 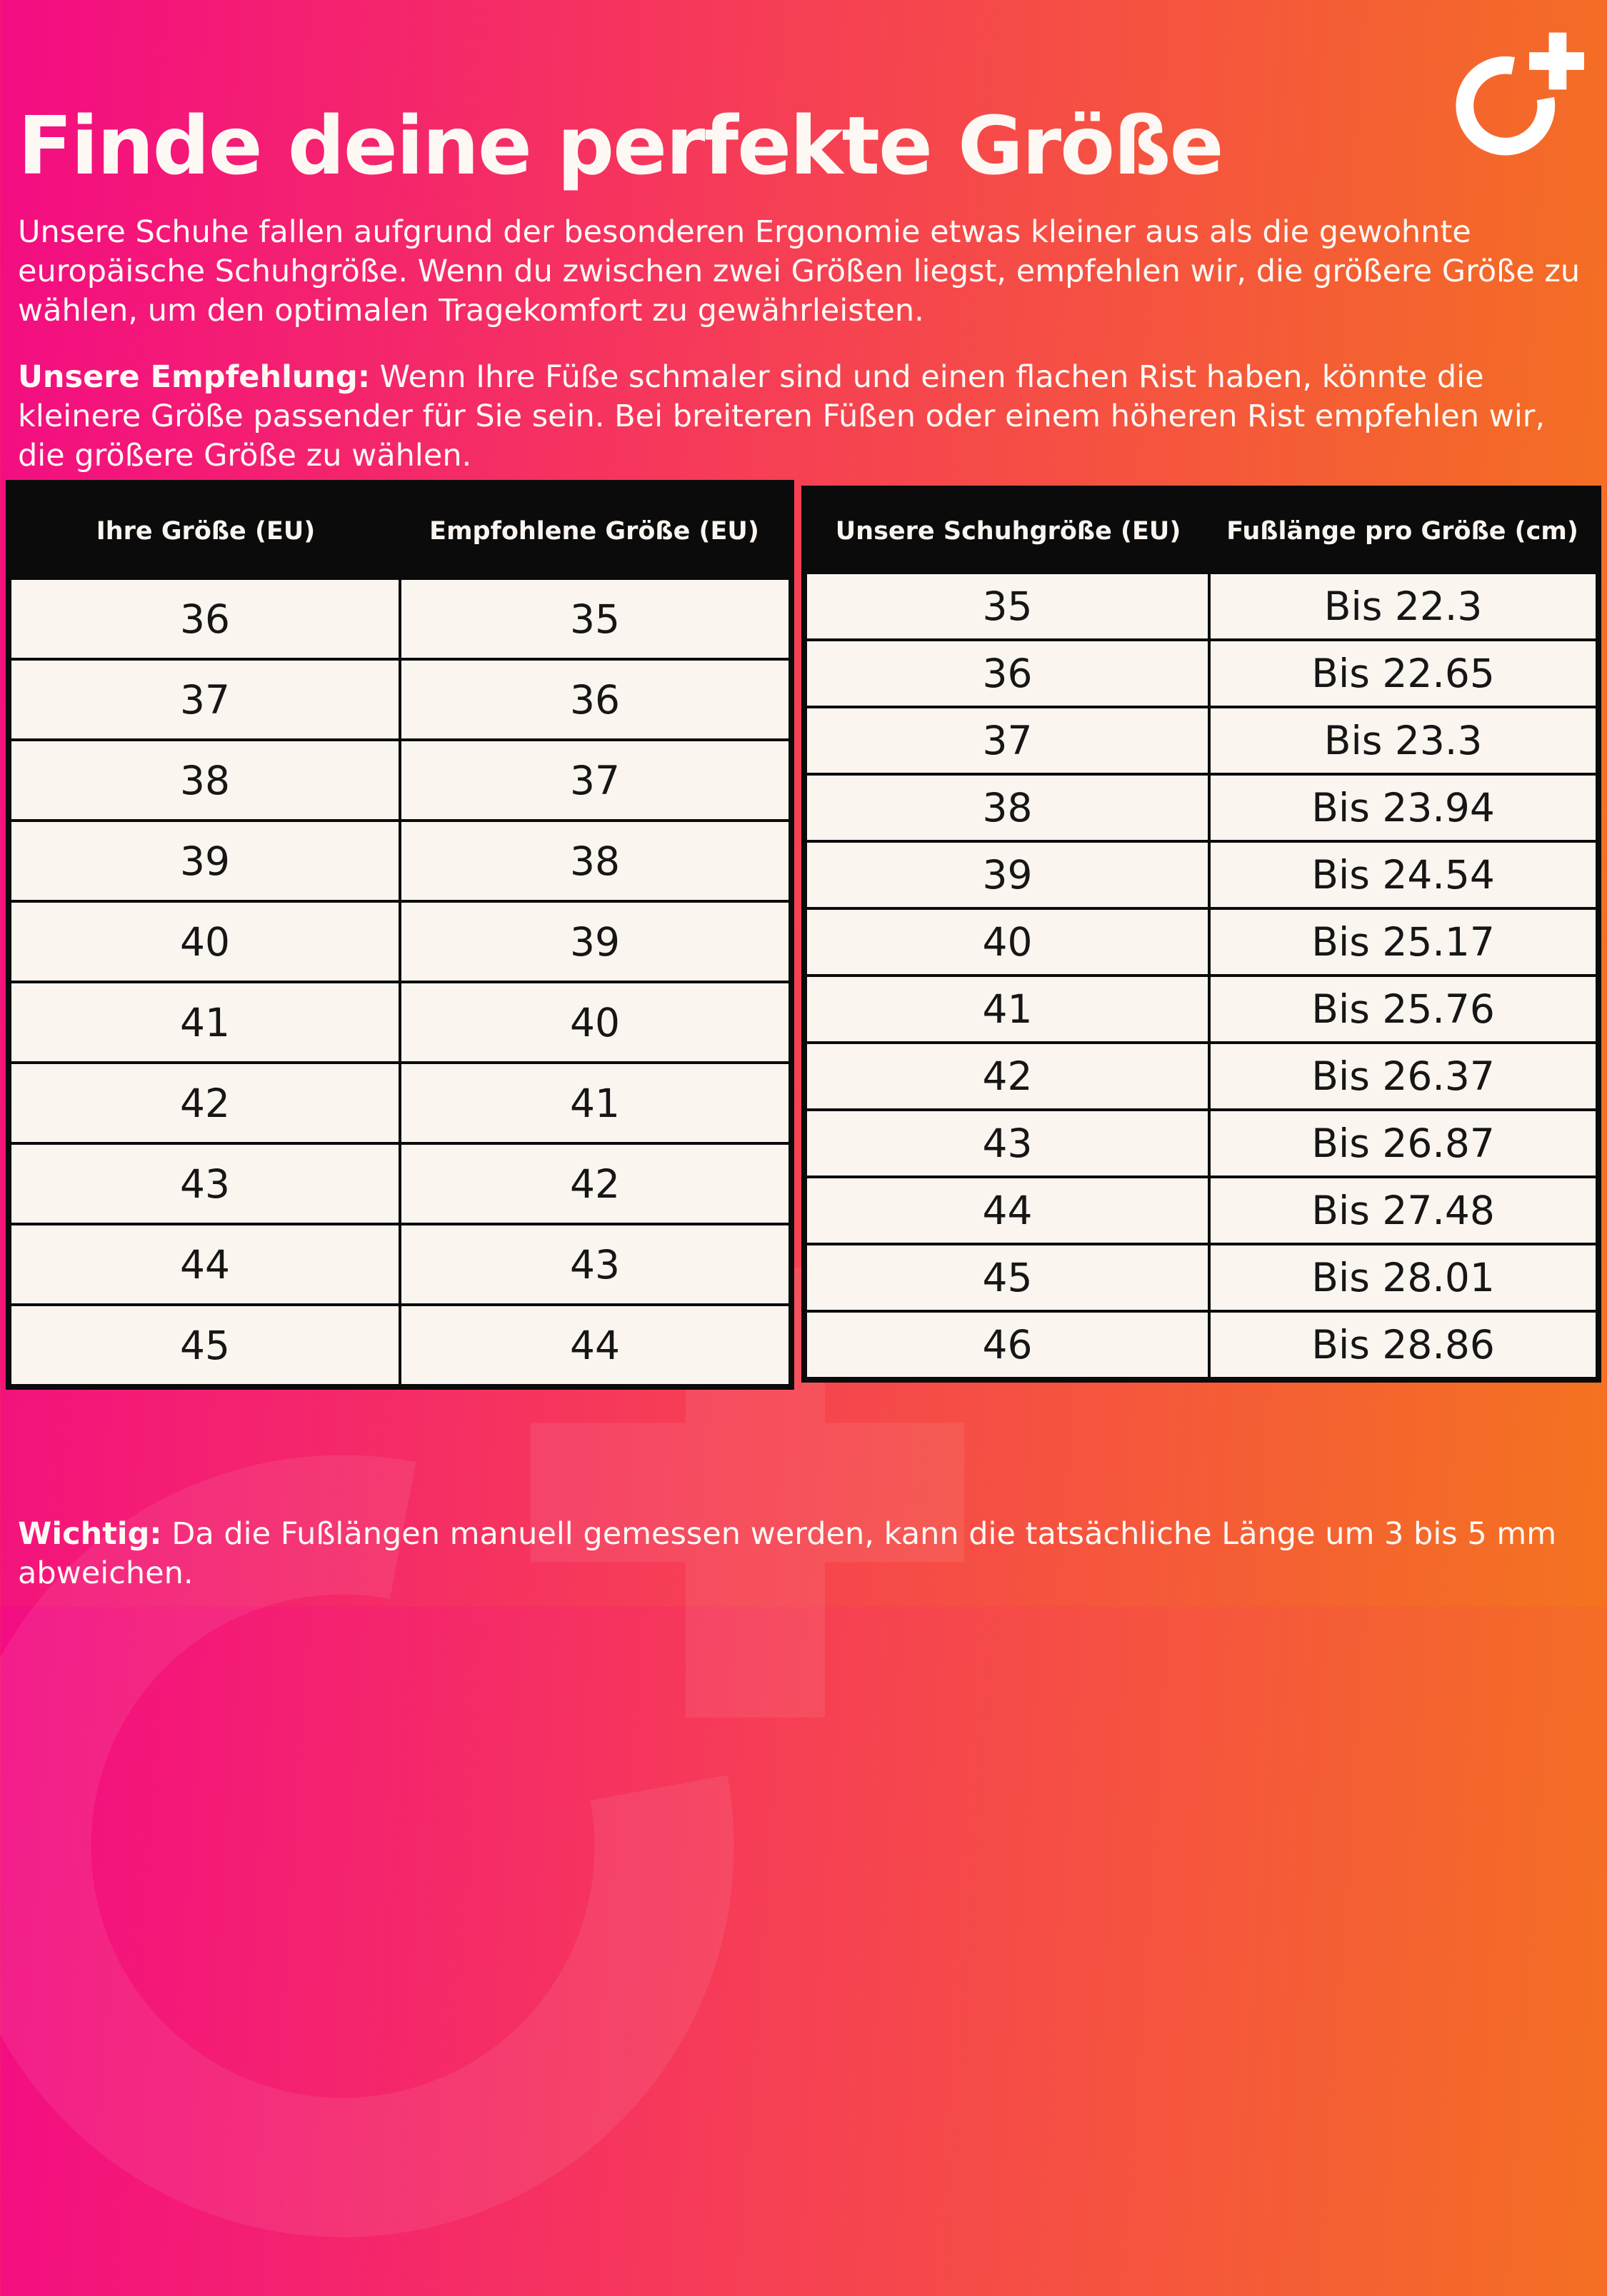 What do you see at coordinates (1520, 94) in the screenshot?
I see `brand-logo-circle-plus-icon` at bounding box center [1520, 94].